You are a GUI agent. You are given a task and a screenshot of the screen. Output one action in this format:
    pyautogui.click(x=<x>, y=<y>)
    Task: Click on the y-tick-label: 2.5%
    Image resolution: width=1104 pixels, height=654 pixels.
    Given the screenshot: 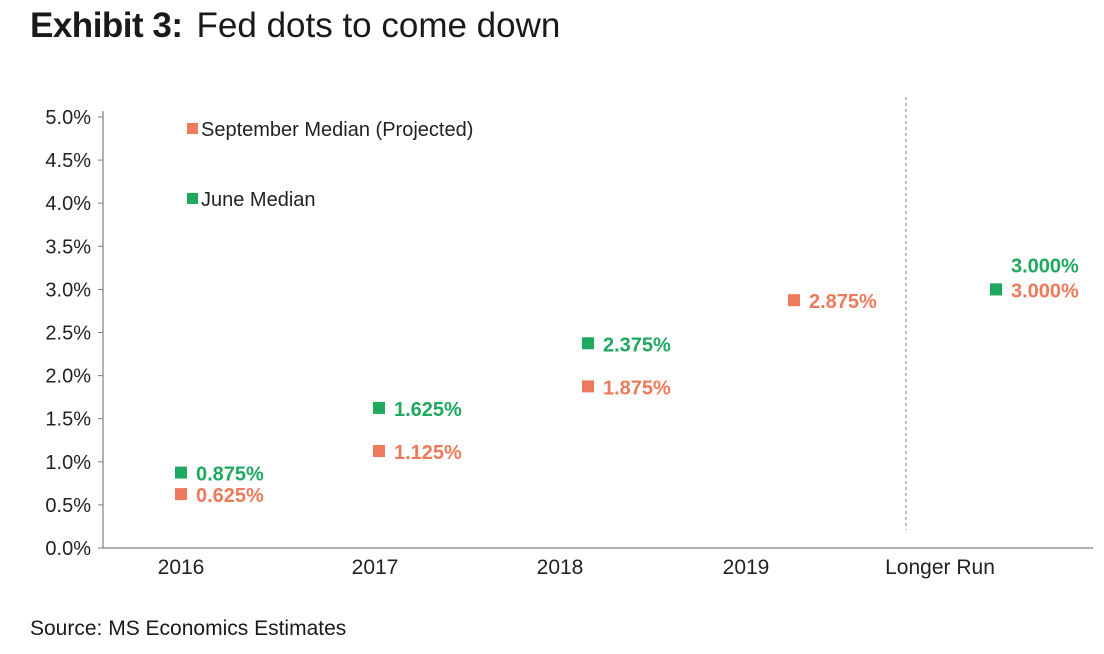 What is the action you would take?
    pyautogui.click(x=68, y=334)
    